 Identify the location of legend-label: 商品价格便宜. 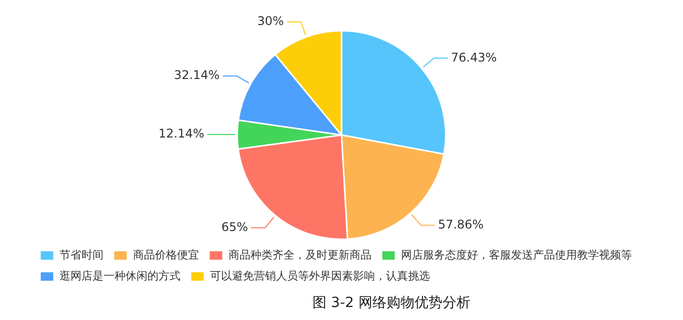
(166, 255).